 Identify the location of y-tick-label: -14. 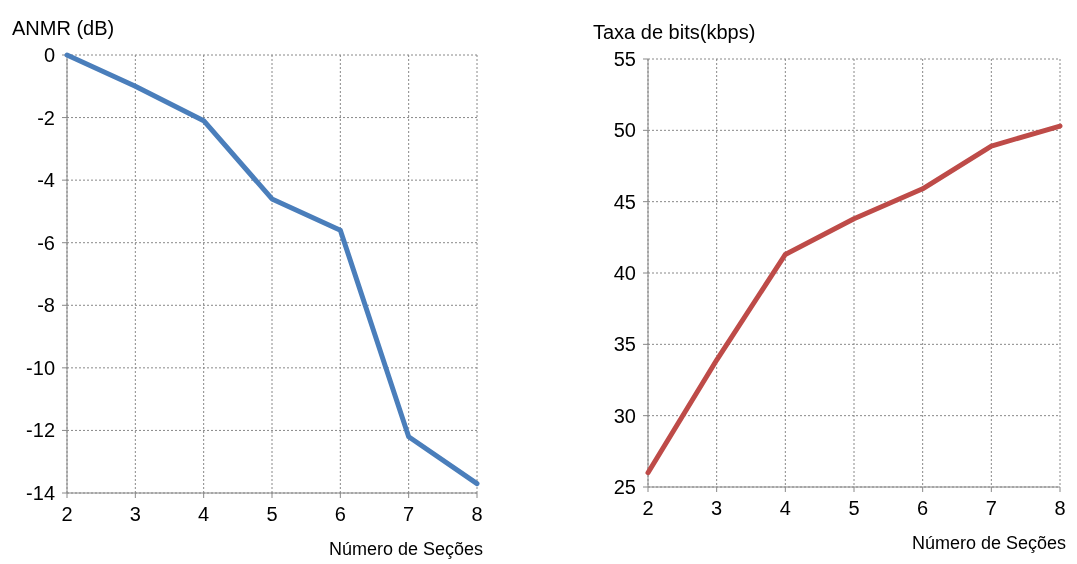
(40, 493).